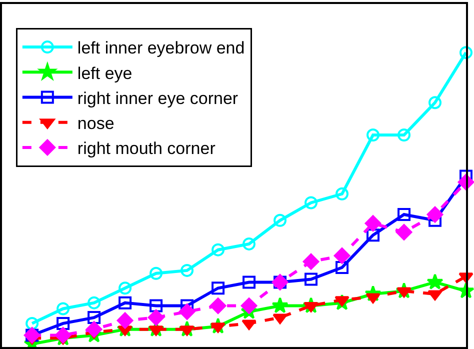 The width and height of the screenshot is (474, 349). What do you see at coordinates (95, 123) in the screenshot?
I see `legend-label: nose` at bounding box center [95, 123].